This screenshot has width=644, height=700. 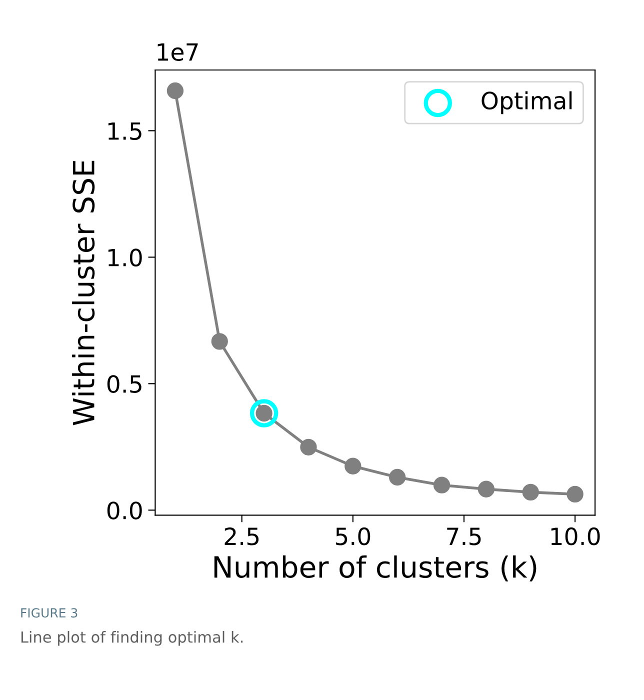 I want to click on x-tick-label: 7.5, so click(x=464, y=537).